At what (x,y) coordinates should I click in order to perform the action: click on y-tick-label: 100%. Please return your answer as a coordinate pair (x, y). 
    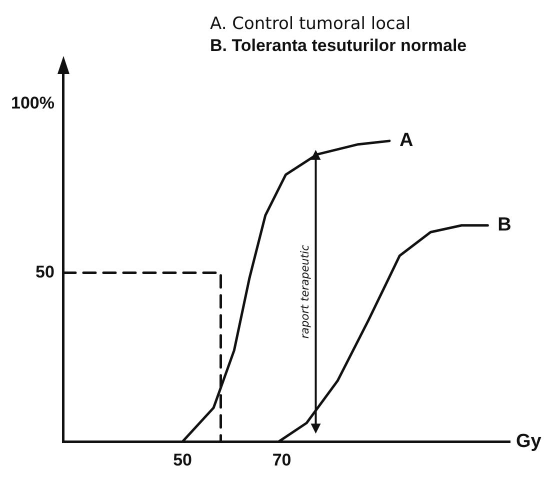
    Looking at the image, I should click on (32, 102).